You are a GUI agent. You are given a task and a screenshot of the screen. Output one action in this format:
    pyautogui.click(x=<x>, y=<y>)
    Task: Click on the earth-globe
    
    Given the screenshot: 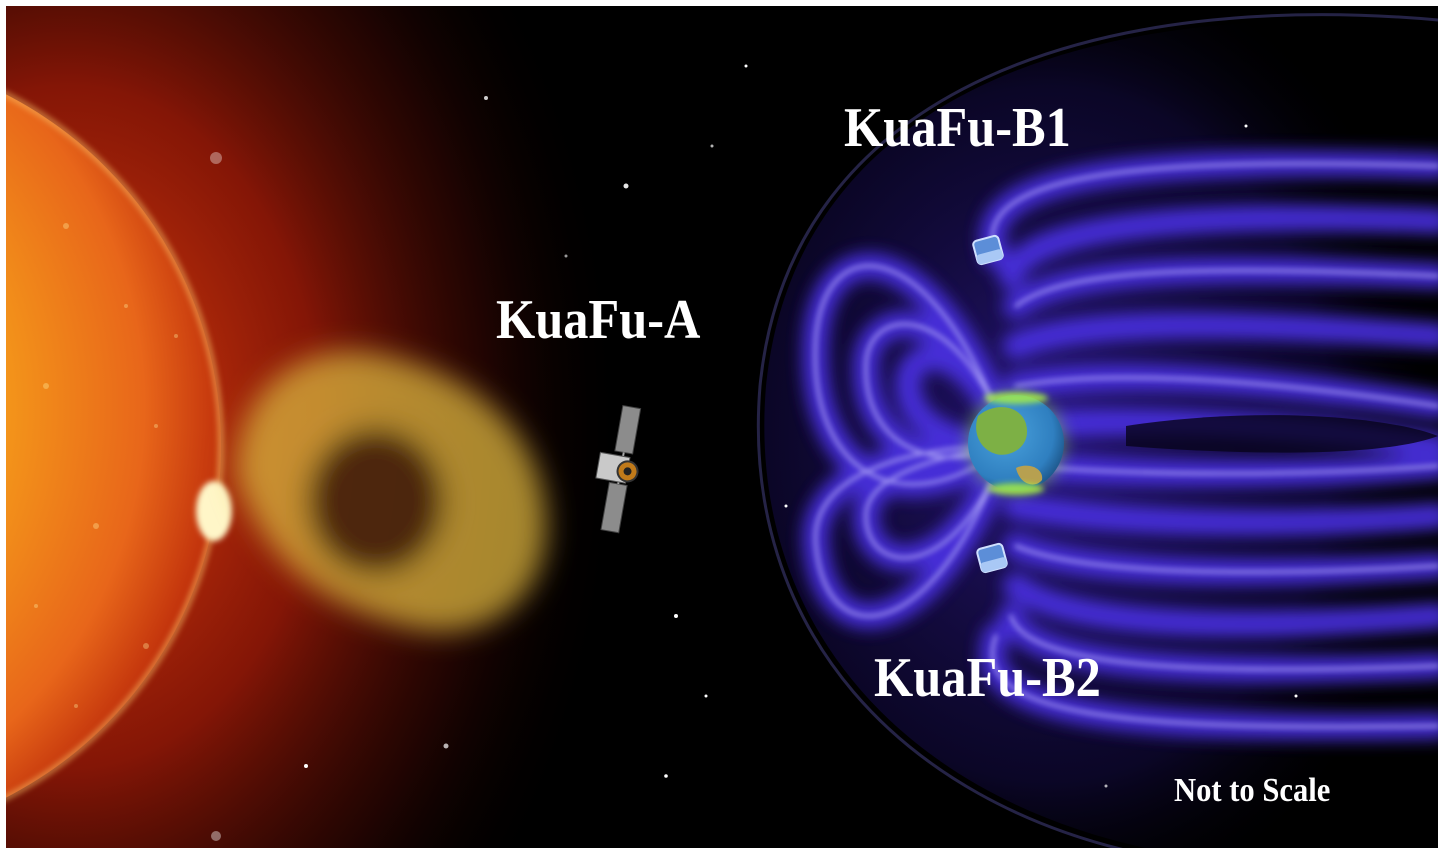 What is the action you would take?
    pyautogui.click(x=1016, y=443)
    